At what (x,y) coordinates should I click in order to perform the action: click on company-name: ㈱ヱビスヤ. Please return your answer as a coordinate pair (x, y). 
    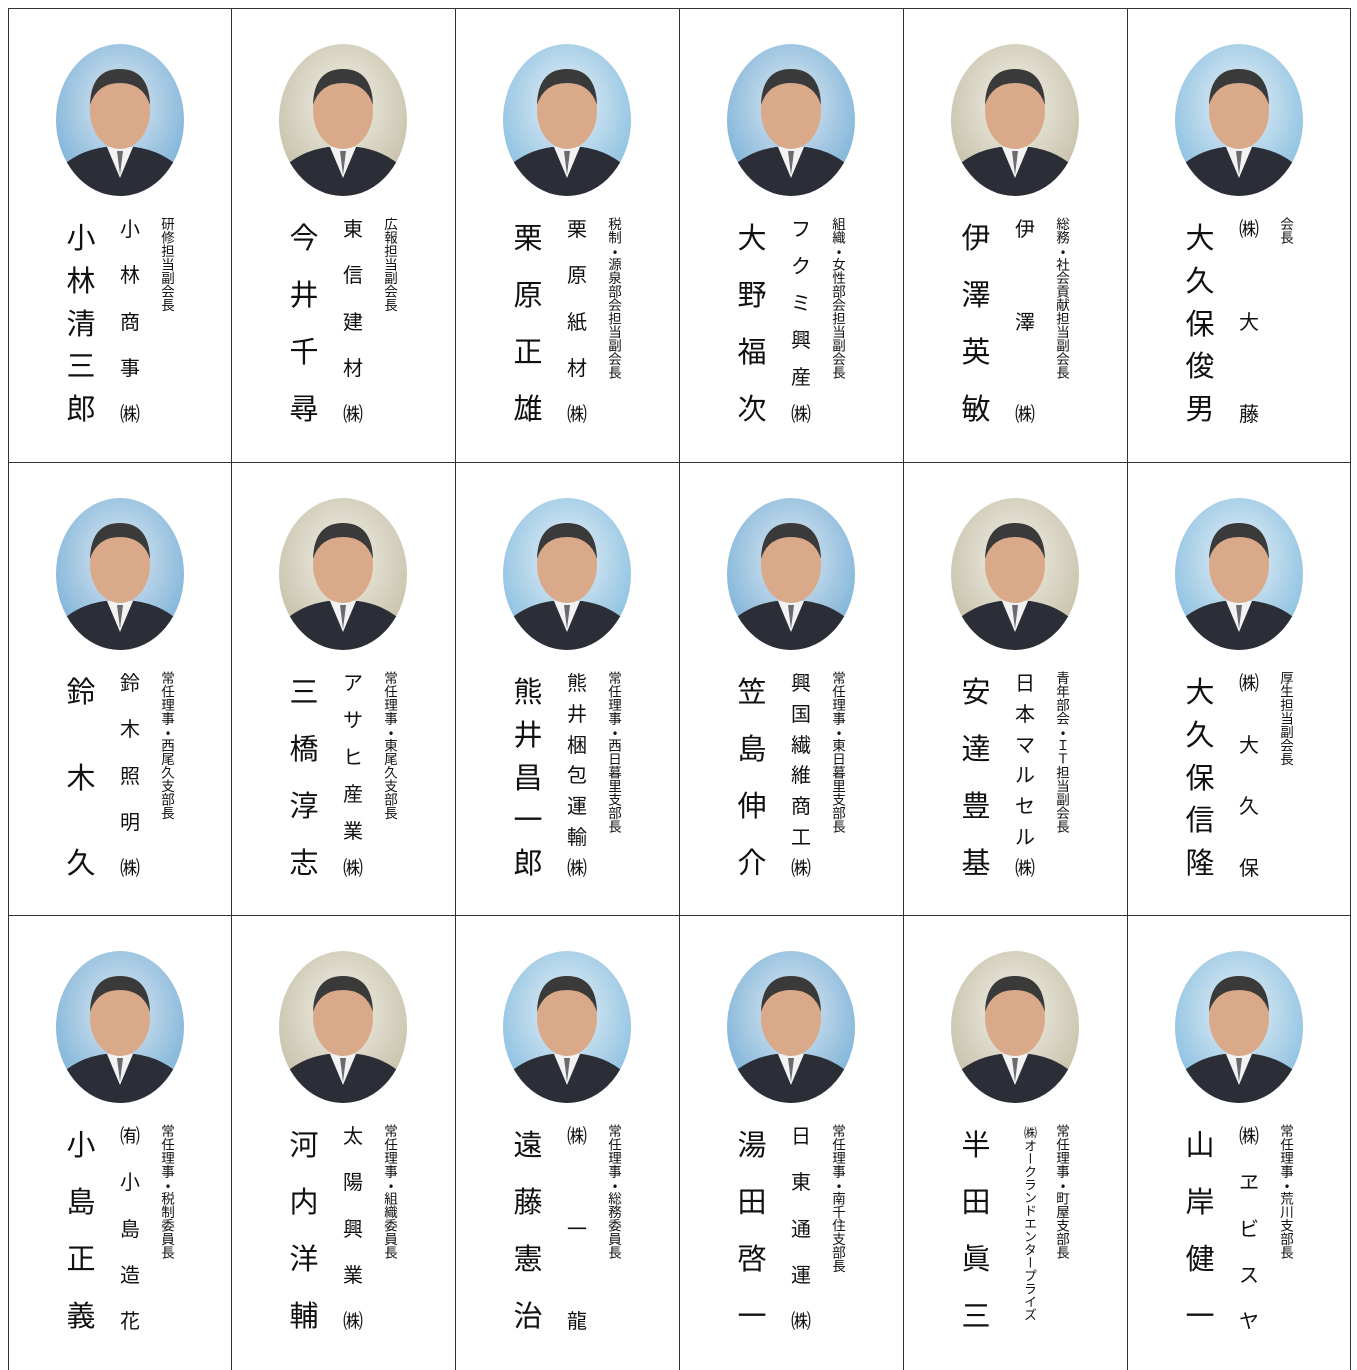
    Looking at the image, I should click on (1249, 1228).